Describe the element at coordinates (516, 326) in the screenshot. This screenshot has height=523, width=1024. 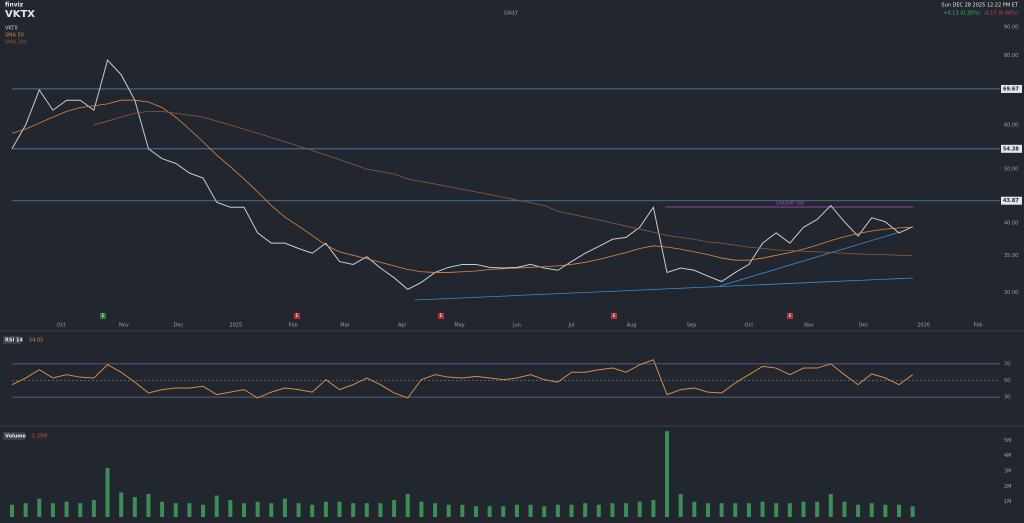
I see `x-tick-label: Jun` at that location.